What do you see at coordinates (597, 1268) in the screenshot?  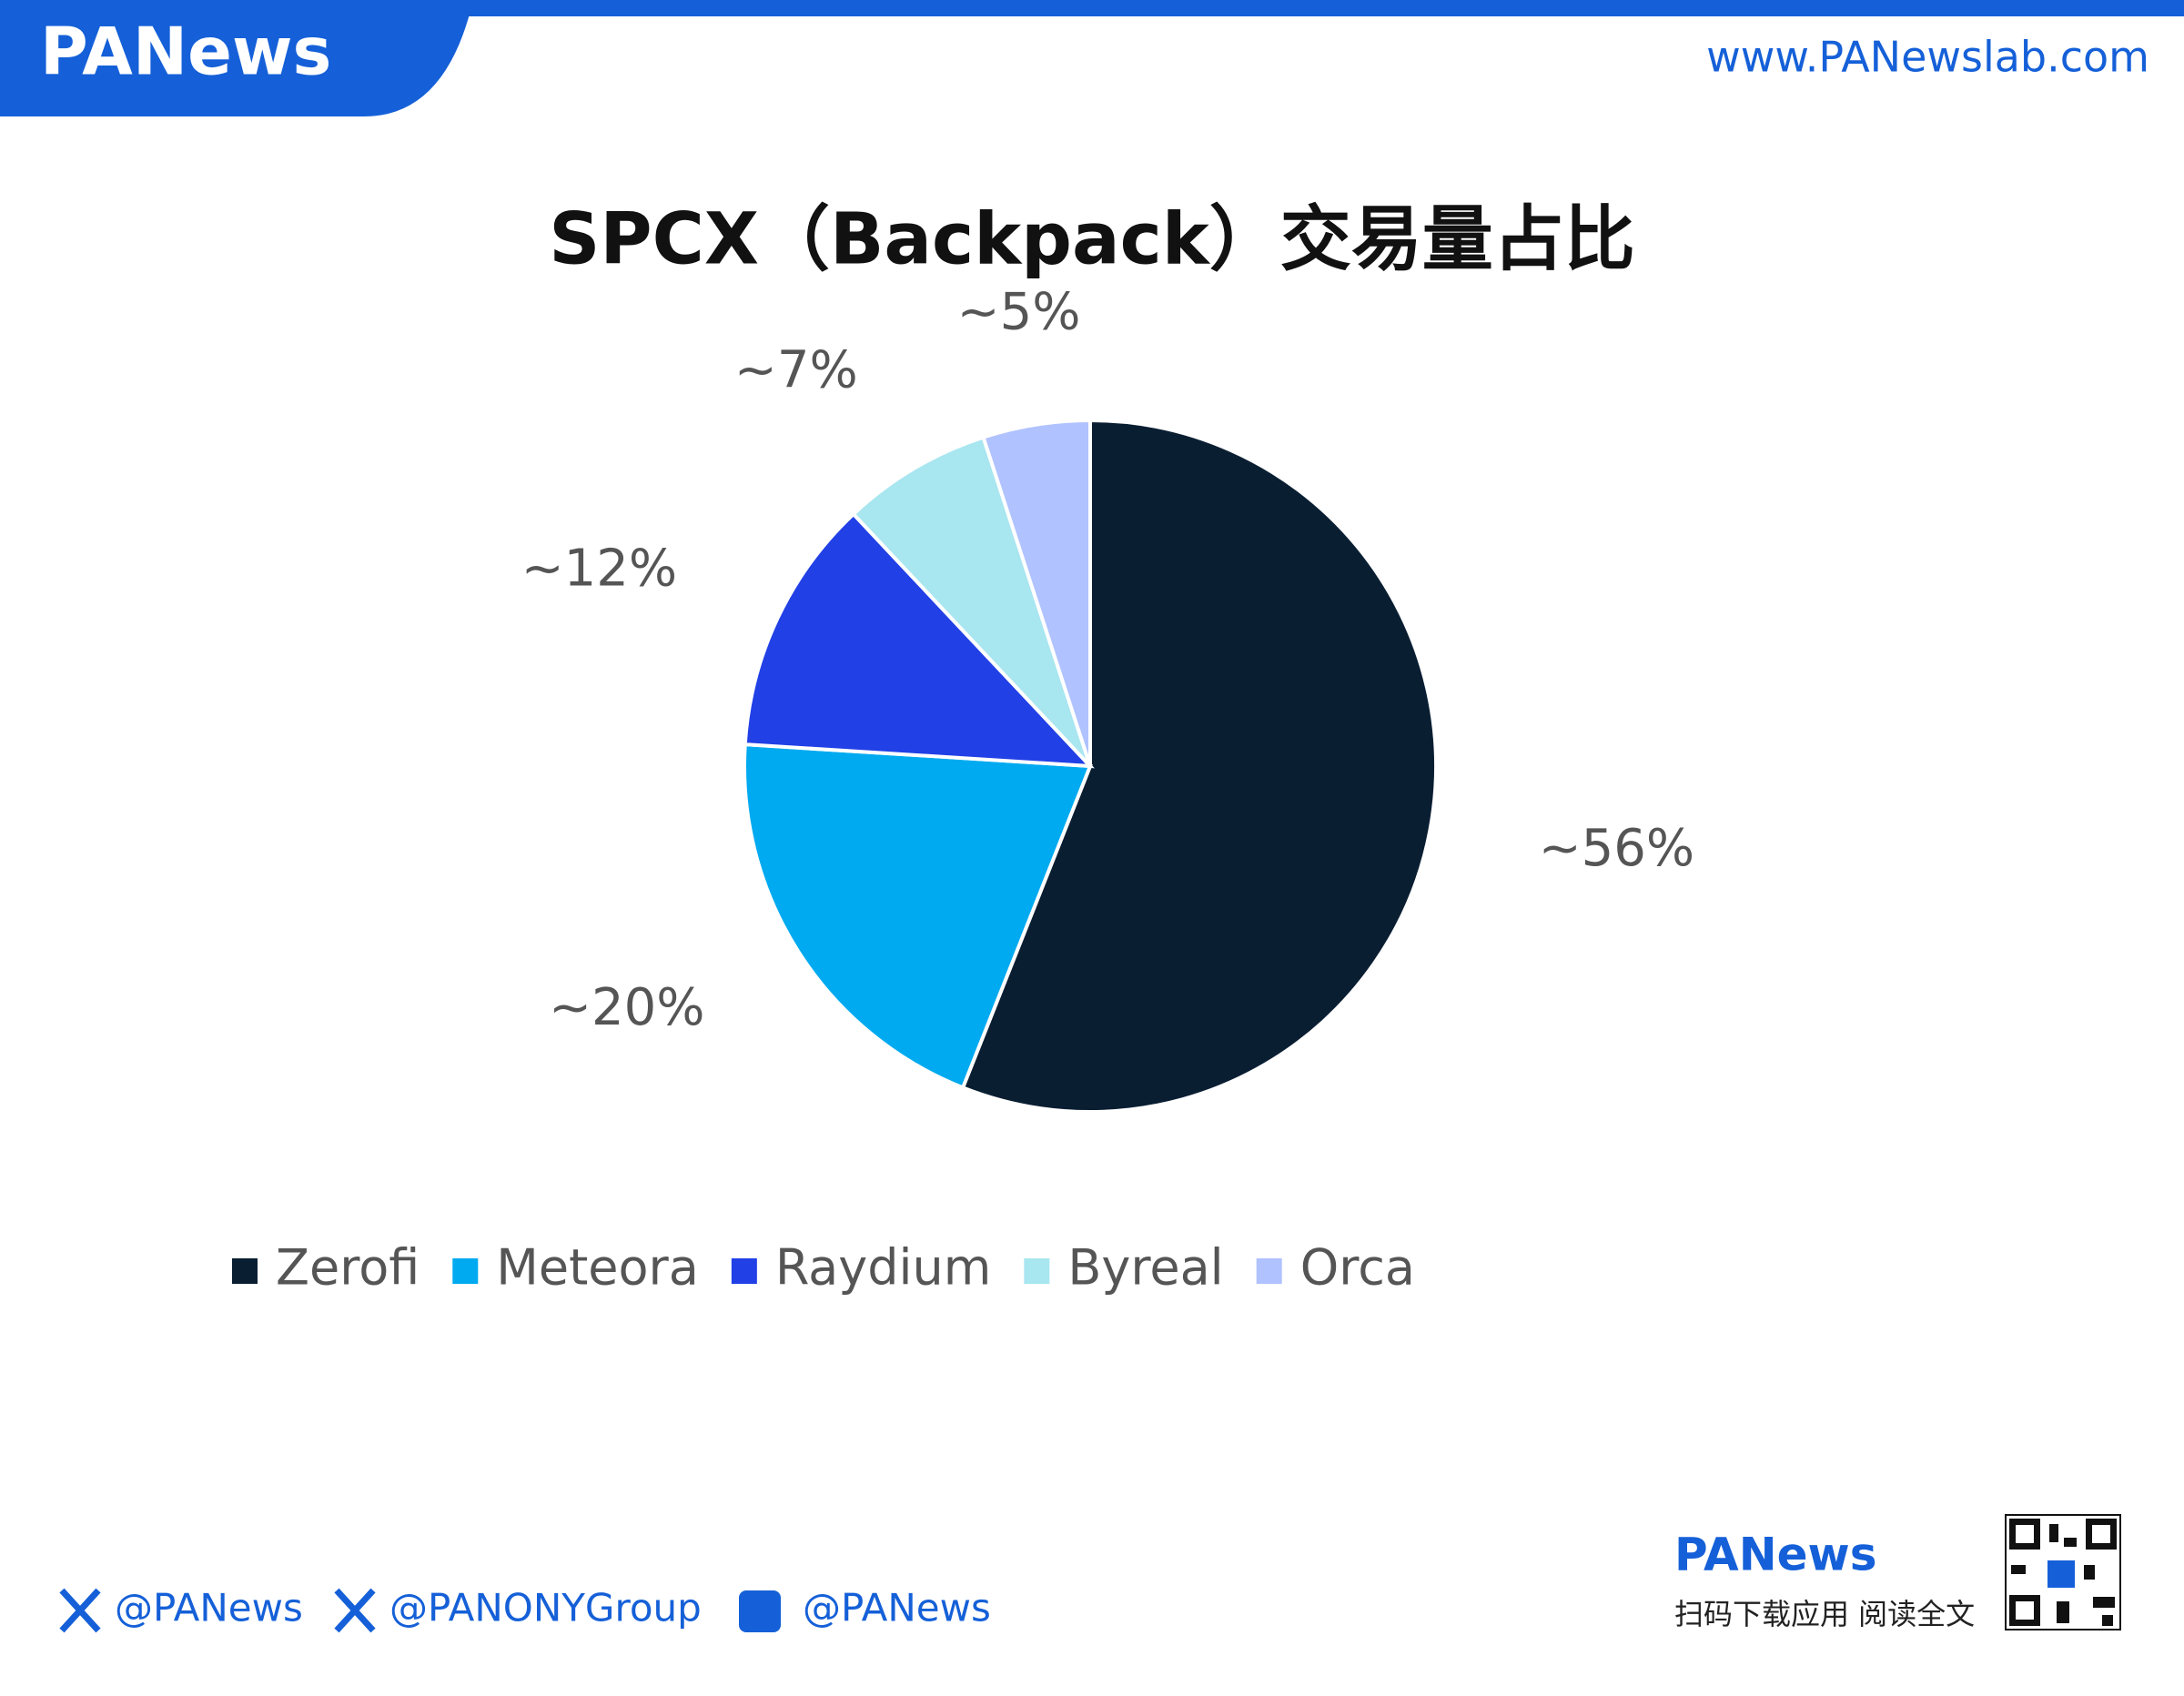 I see `legend-label: Meteora` at bounding box center [597, 1268].